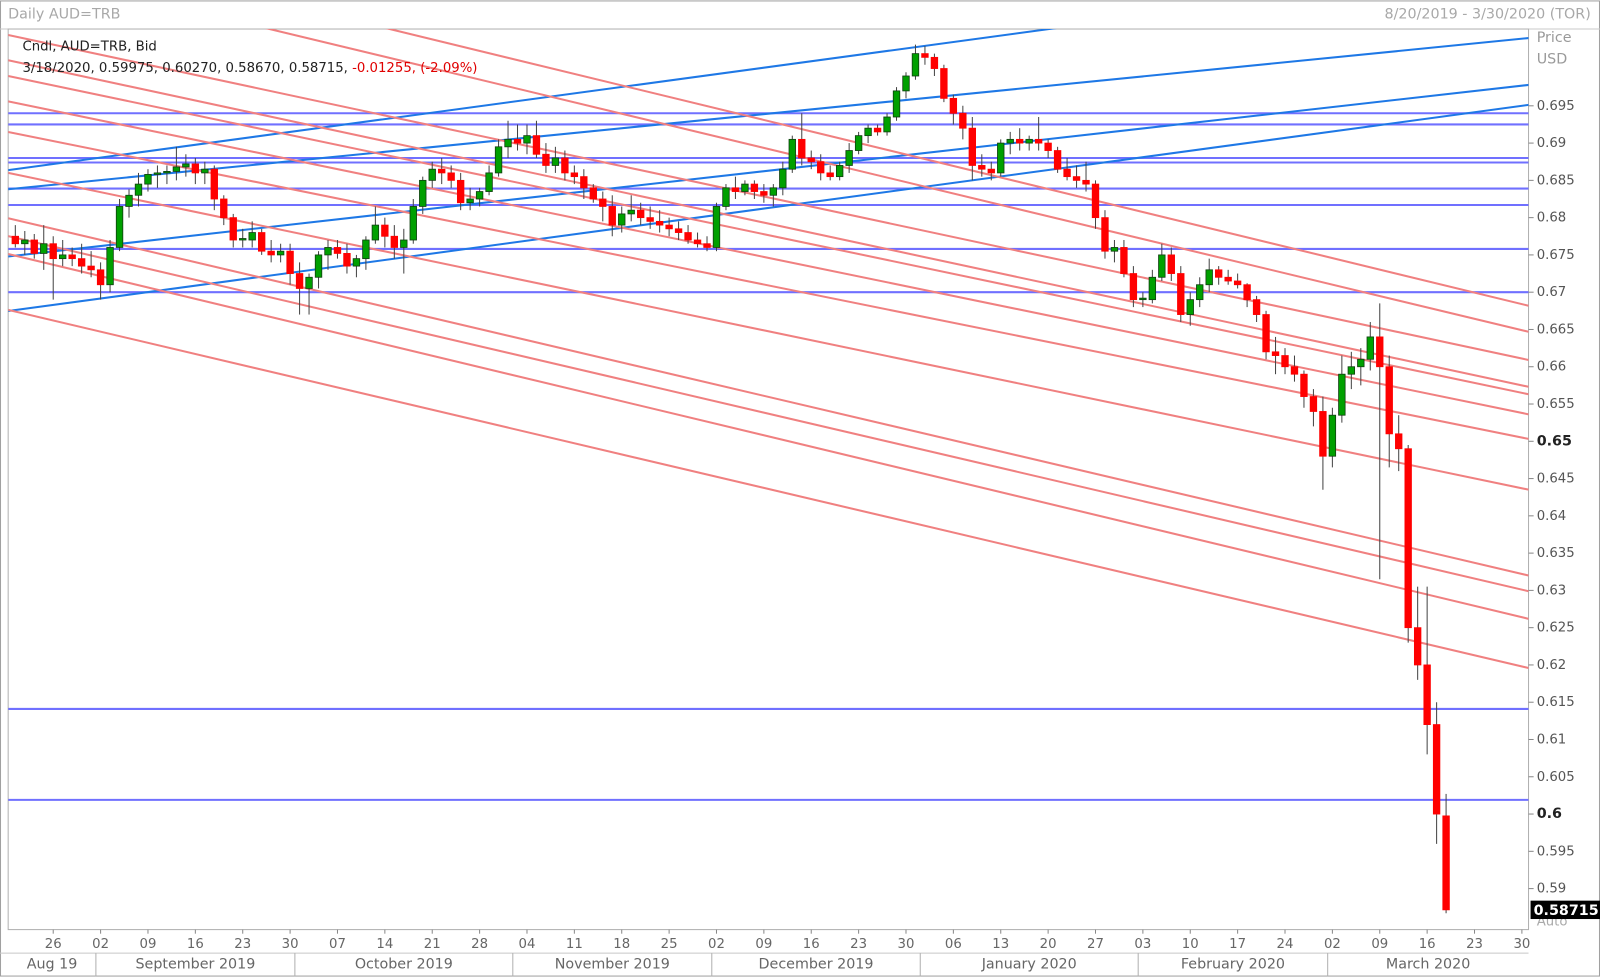 This screenshot has width=1600, height=977. I want to click on quote-close: 0.58715, so click(316, 68).